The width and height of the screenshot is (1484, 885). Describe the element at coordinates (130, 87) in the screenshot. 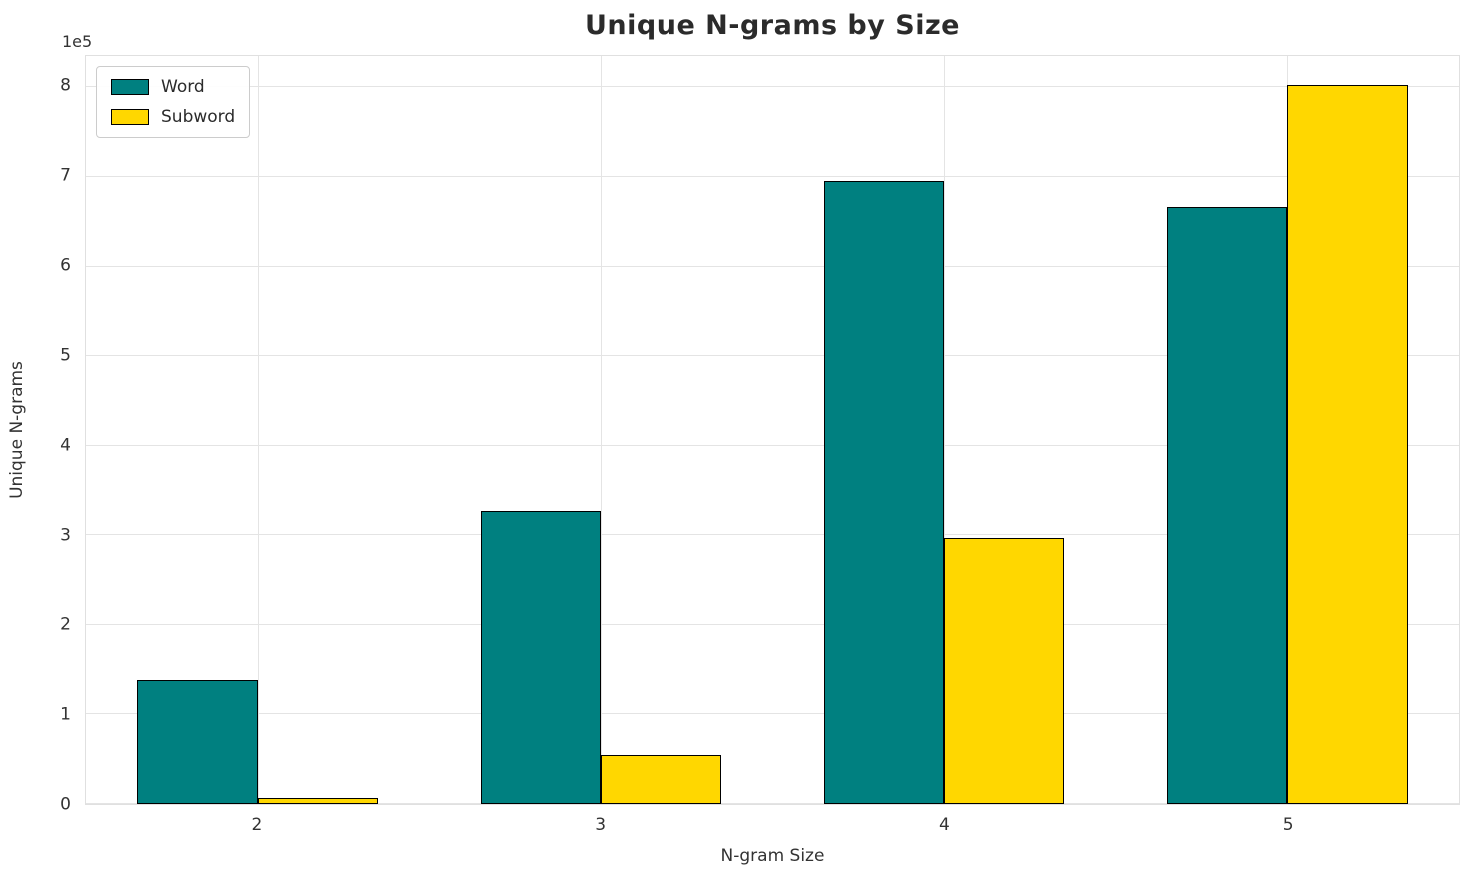

I see `legend-swatch-word` at that location.